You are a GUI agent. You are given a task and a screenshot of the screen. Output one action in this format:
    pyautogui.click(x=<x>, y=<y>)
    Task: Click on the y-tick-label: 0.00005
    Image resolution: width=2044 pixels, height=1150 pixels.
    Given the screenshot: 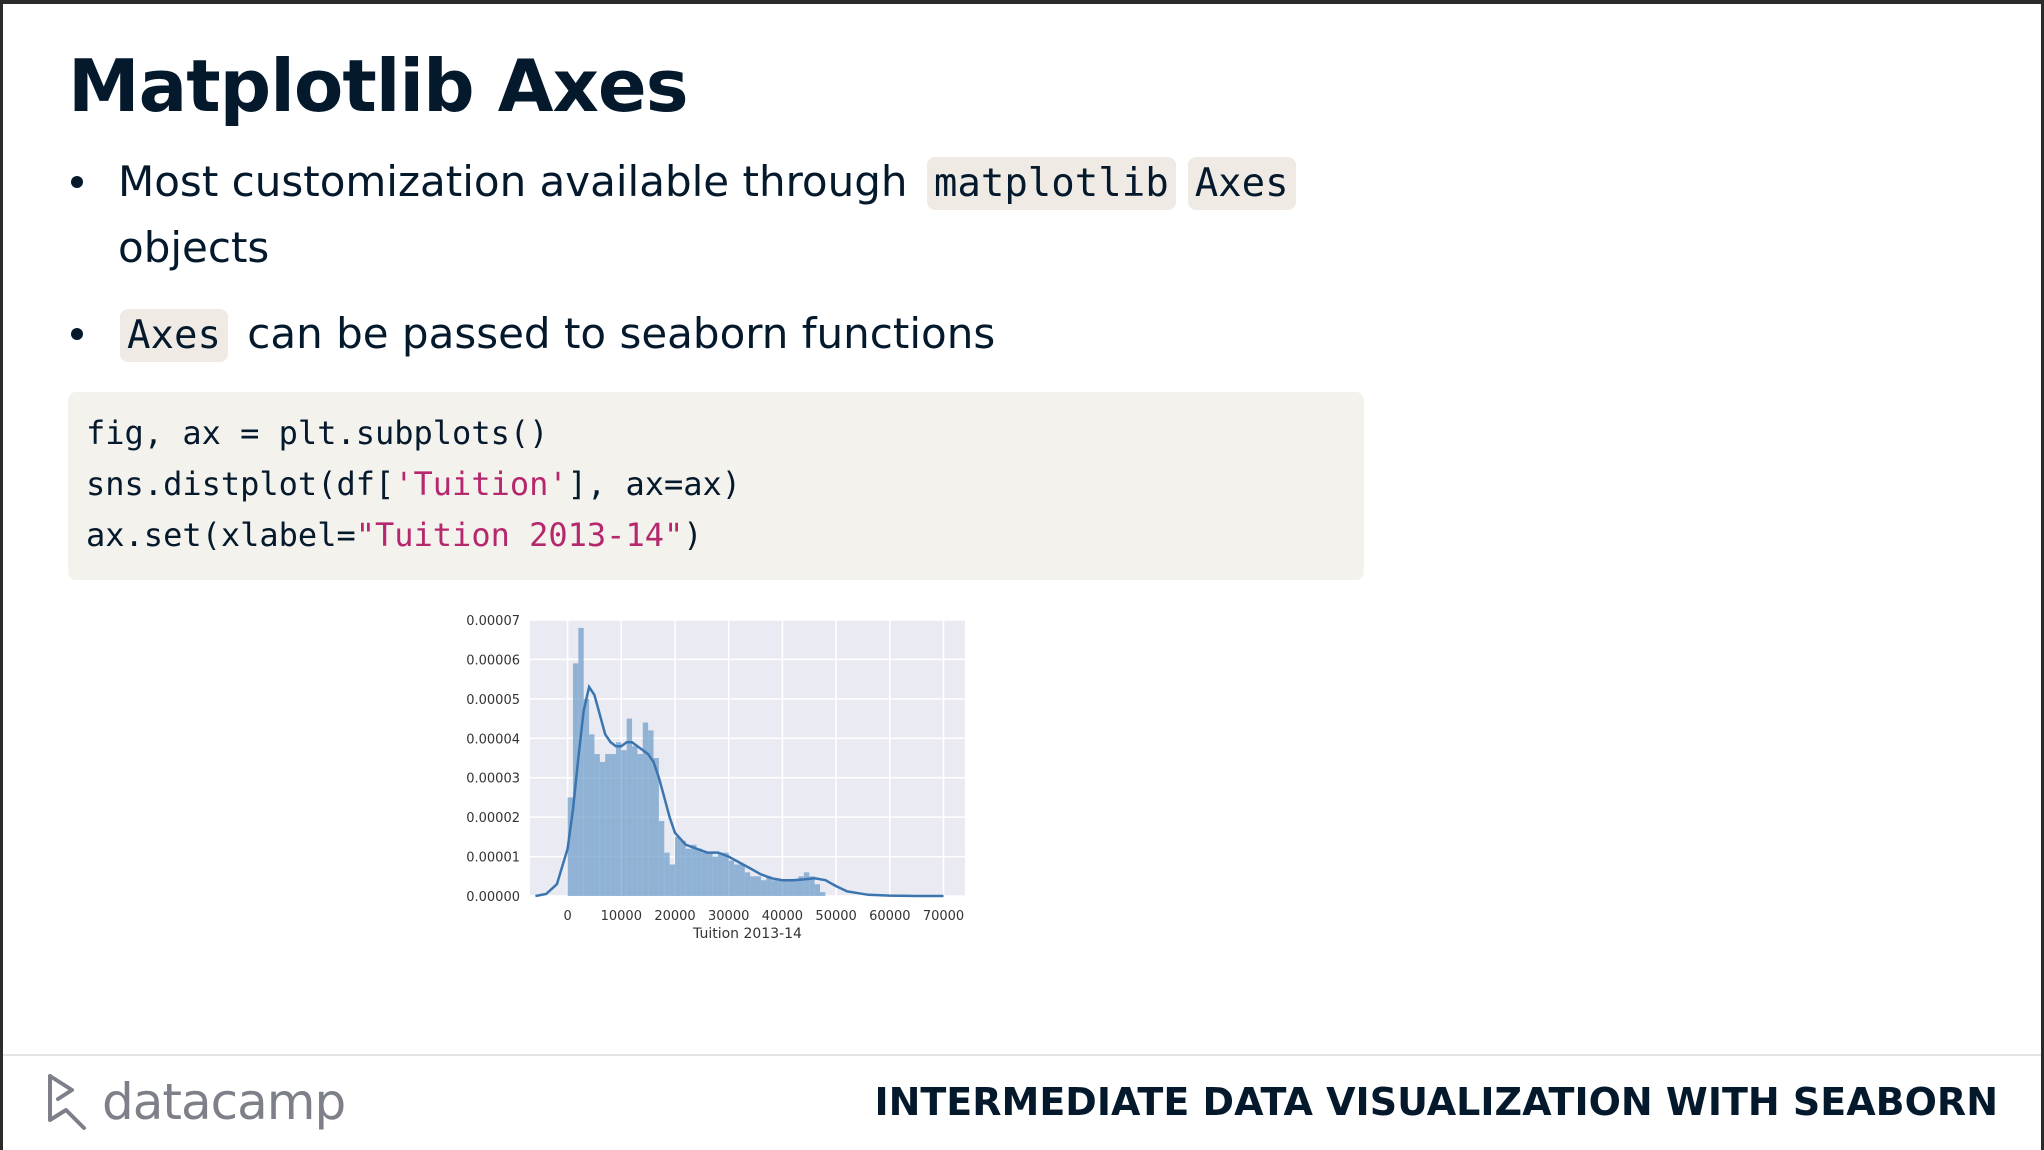 What is the action you would take?
    pyautogui.click(x=493, y=700)
    